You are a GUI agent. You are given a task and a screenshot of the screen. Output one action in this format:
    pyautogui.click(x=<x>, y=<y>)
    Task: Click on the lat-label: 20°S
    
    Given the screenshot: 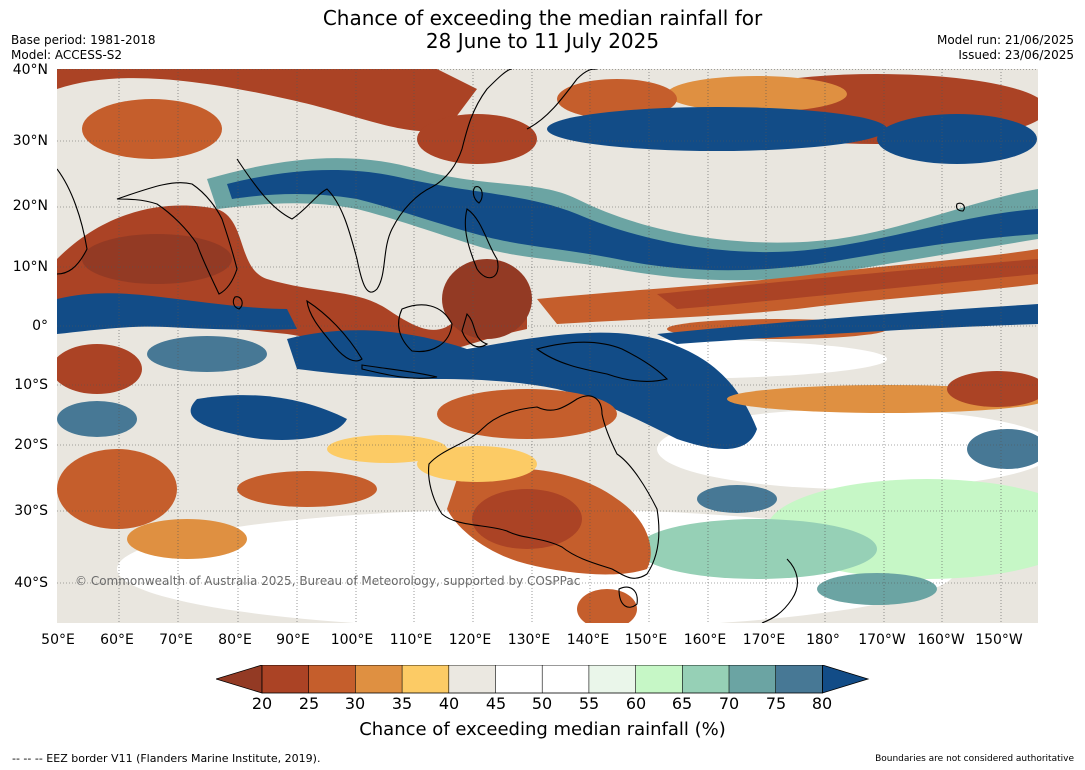 What is the action you would take?
    pyautogui.click(x=31, y=445)
    